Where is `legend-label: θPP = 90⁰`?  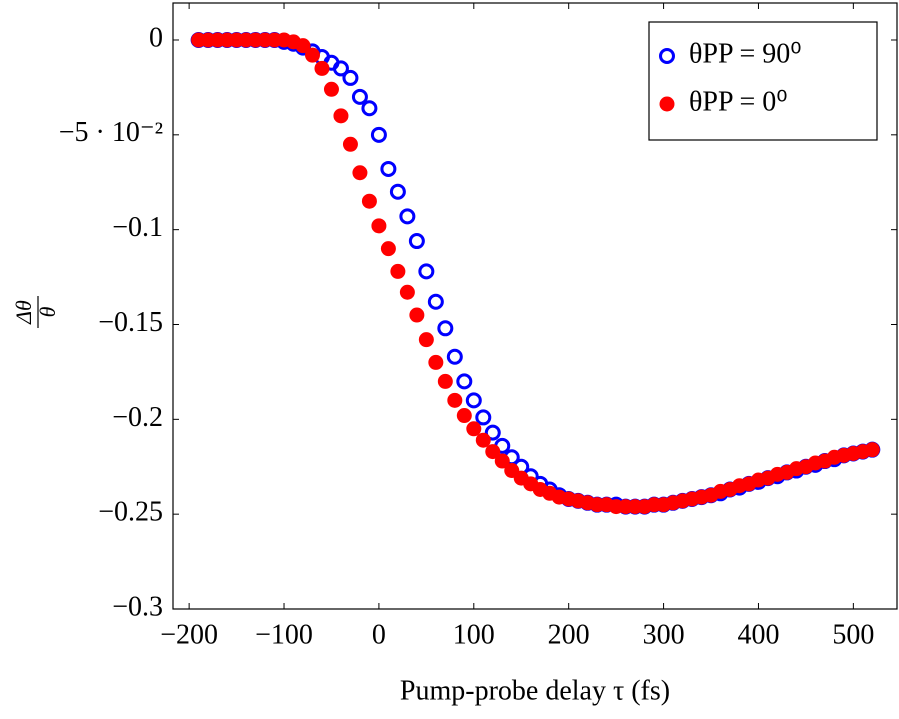 legend-label: θPP = 90⁰ is located at coordinates (745, 53).